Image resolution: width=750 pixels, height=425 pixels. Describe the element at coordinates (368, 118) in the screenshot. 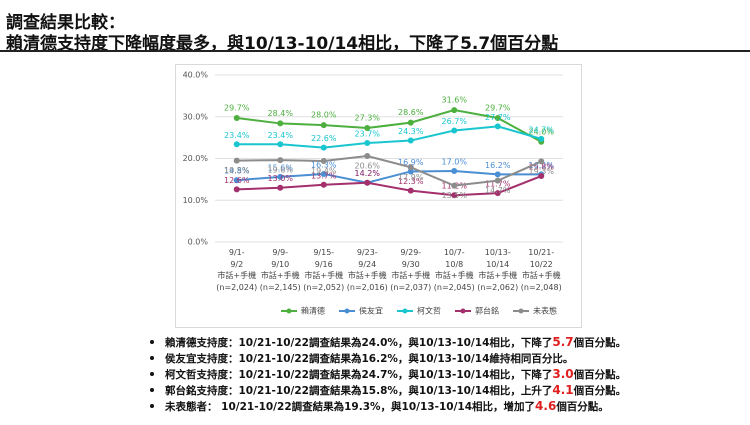

I see `data-label: 27.3%` at that location.